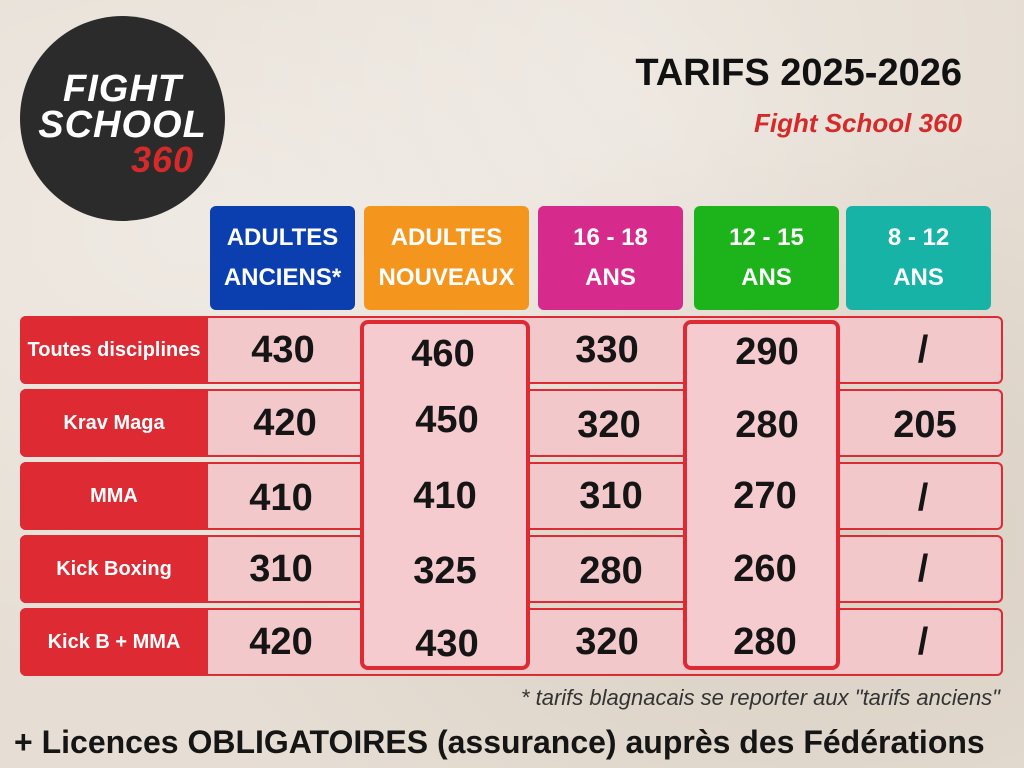 This screenshot has width=1024, height=768. I want to click on price-cell: 290, so click(767, 351).